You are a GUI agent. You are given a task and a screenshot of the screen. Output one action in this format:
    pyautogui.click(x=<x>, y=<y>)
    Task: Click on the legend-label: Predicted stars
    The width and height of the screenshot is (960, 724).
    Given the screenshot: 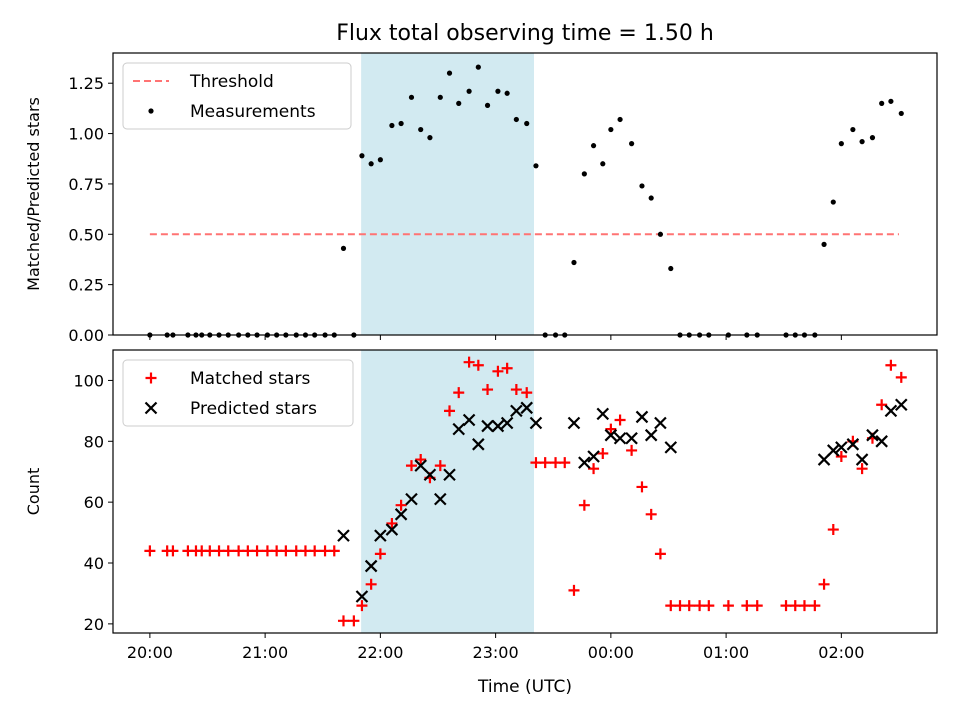 What is the action you would take?
    pyautogui.click(x=253, y=409)
    